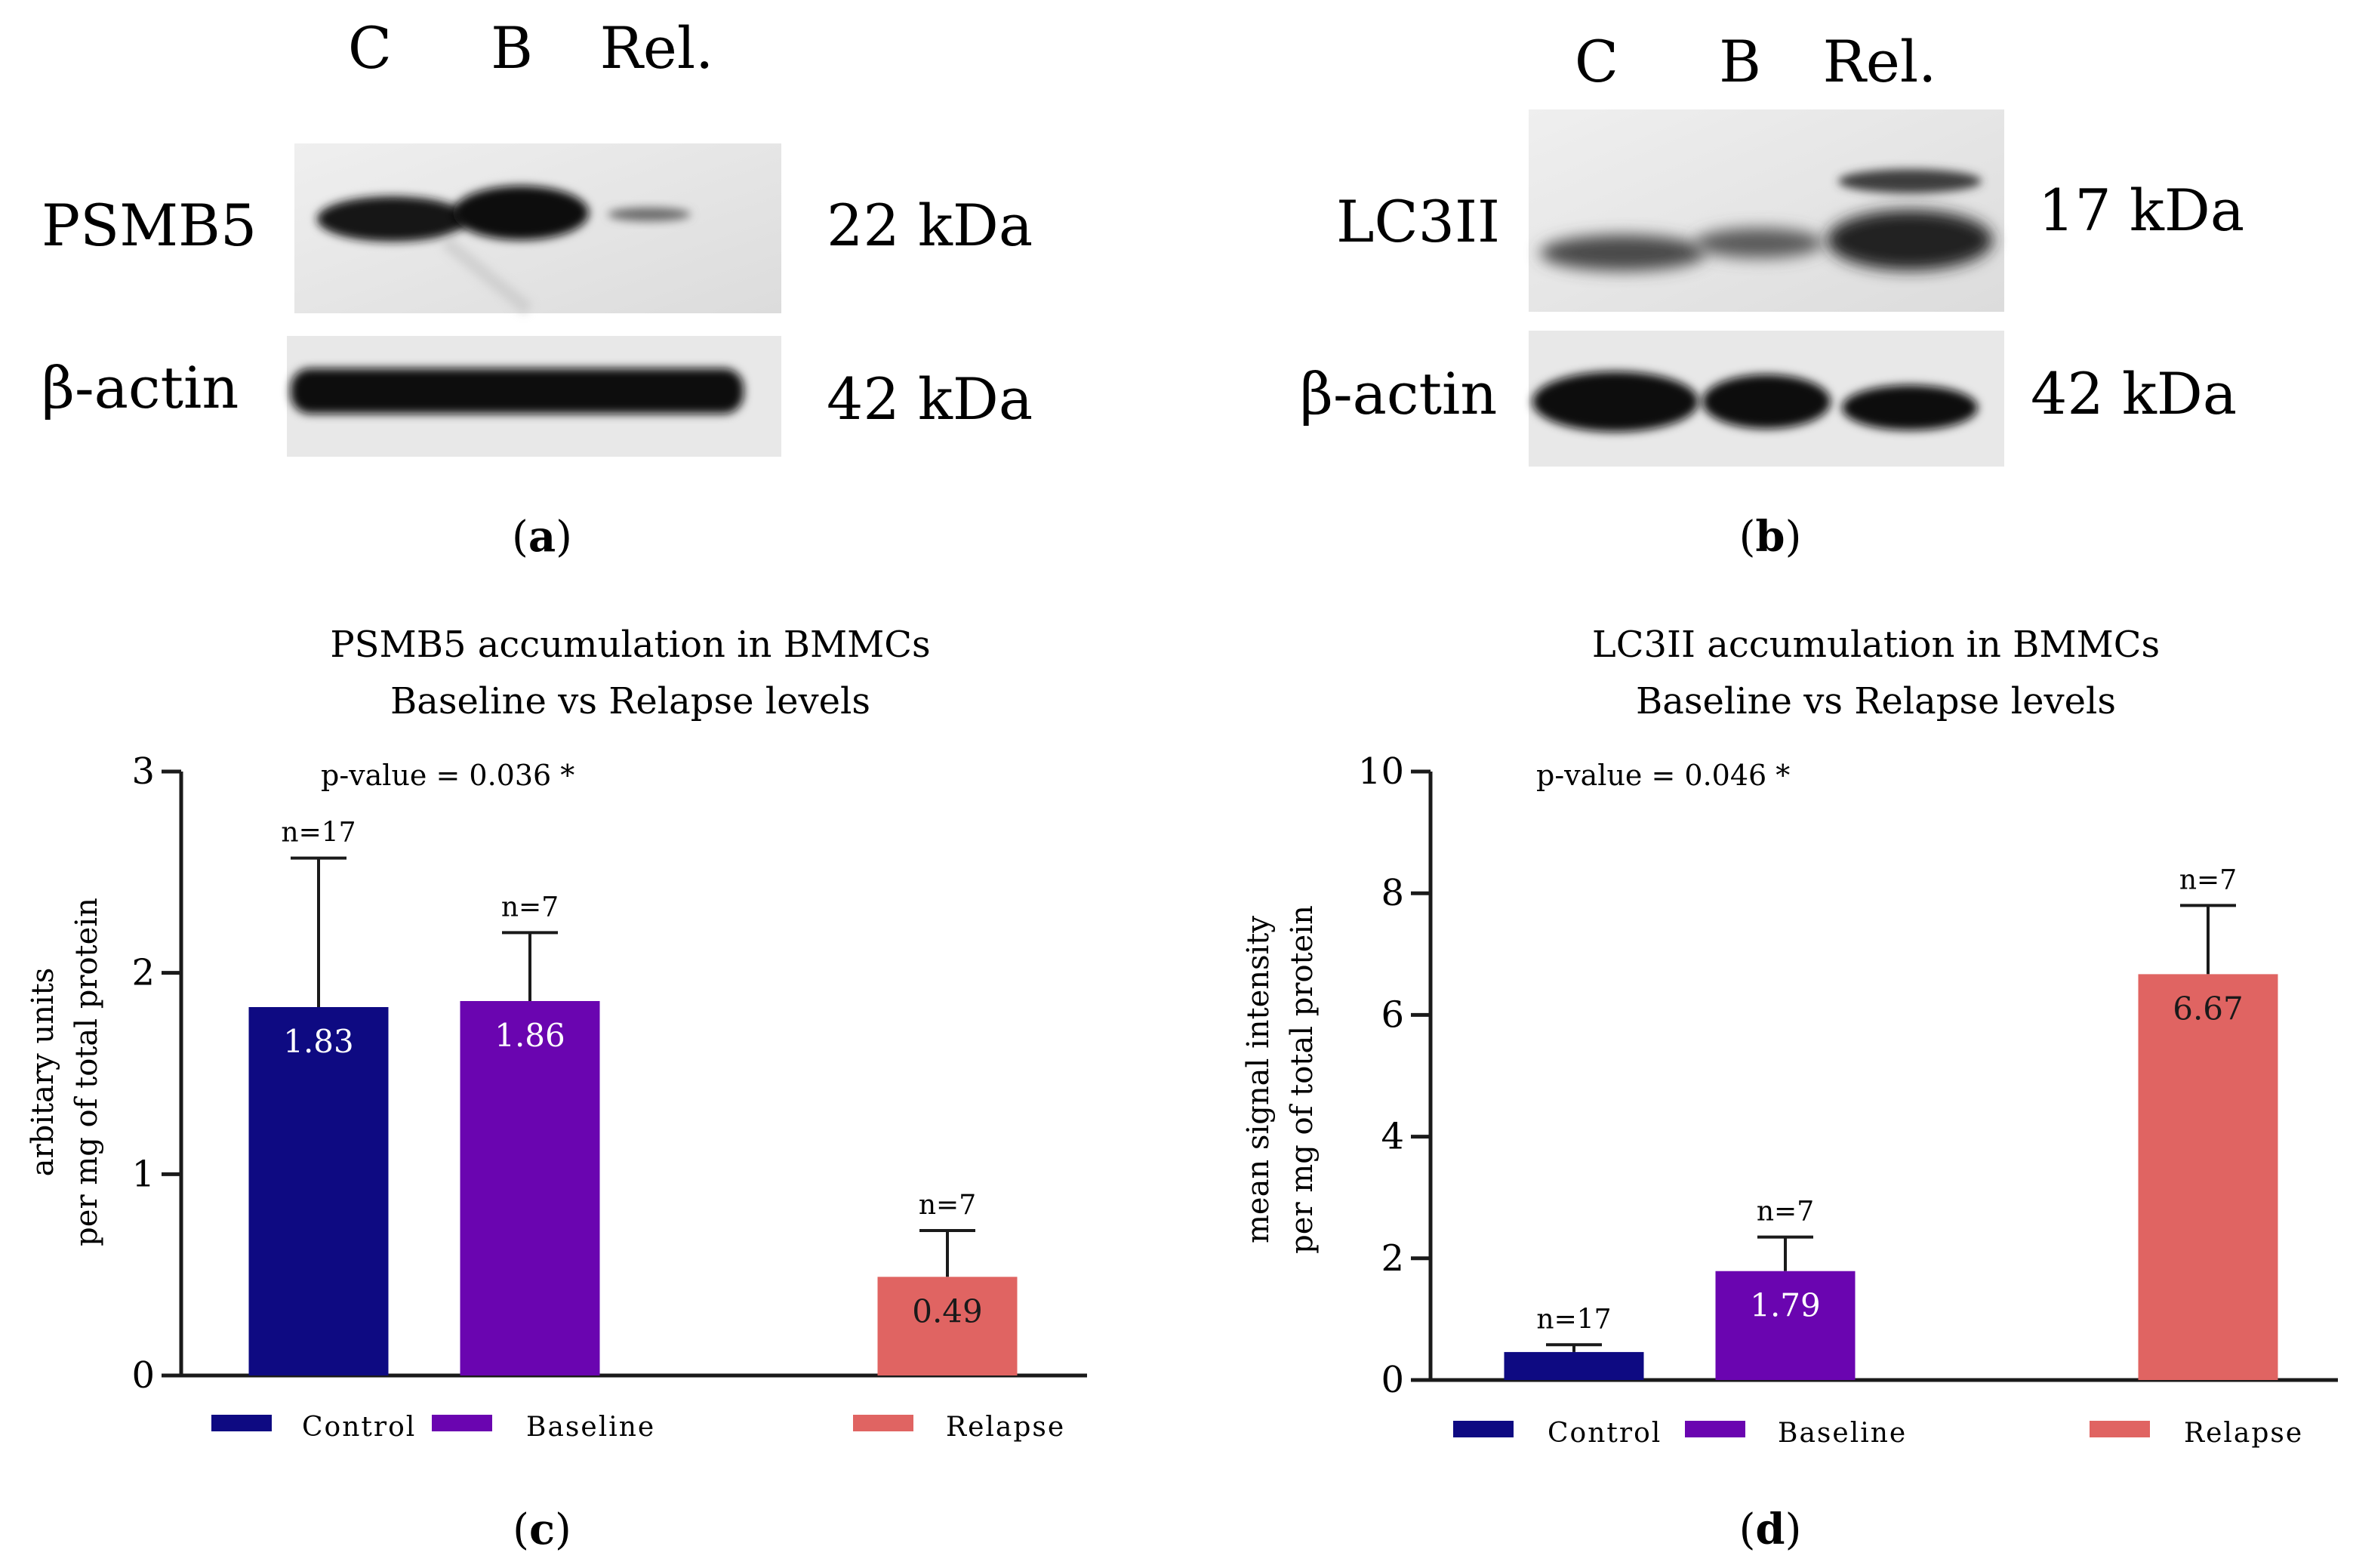 This screenshot has height=1568, width=2353. Describe the element at coordinates (1910, 181) in the screenshot. I see `band-lc3ii-relapse-upper` at that location.